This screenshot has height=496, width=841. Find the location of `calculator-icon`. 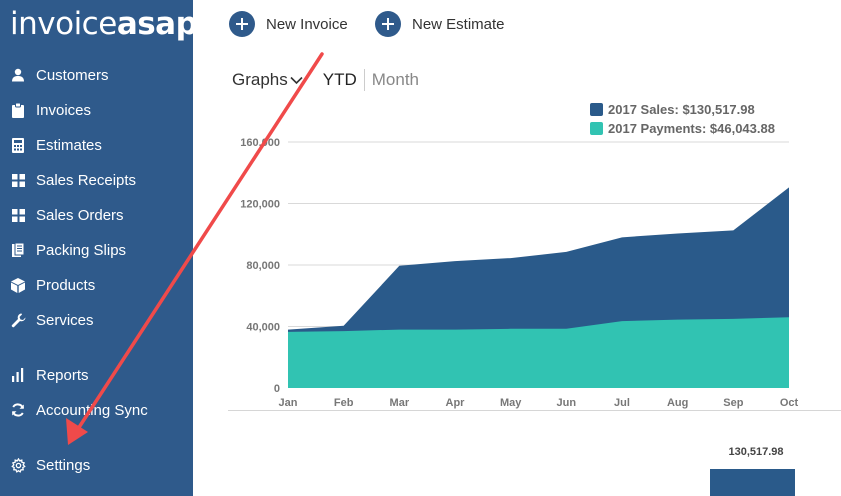

calculator-icon is located at coordinates (18, 145).